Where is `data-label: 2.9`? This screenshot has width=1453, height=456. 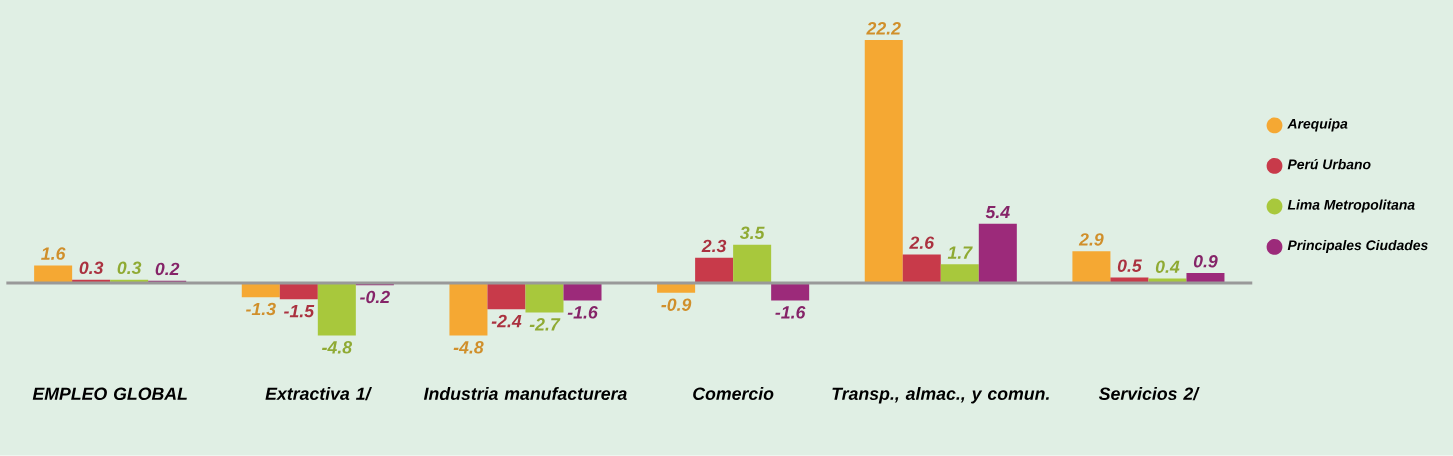 data-label: 2.9 is located at coordinates (1091, 239).